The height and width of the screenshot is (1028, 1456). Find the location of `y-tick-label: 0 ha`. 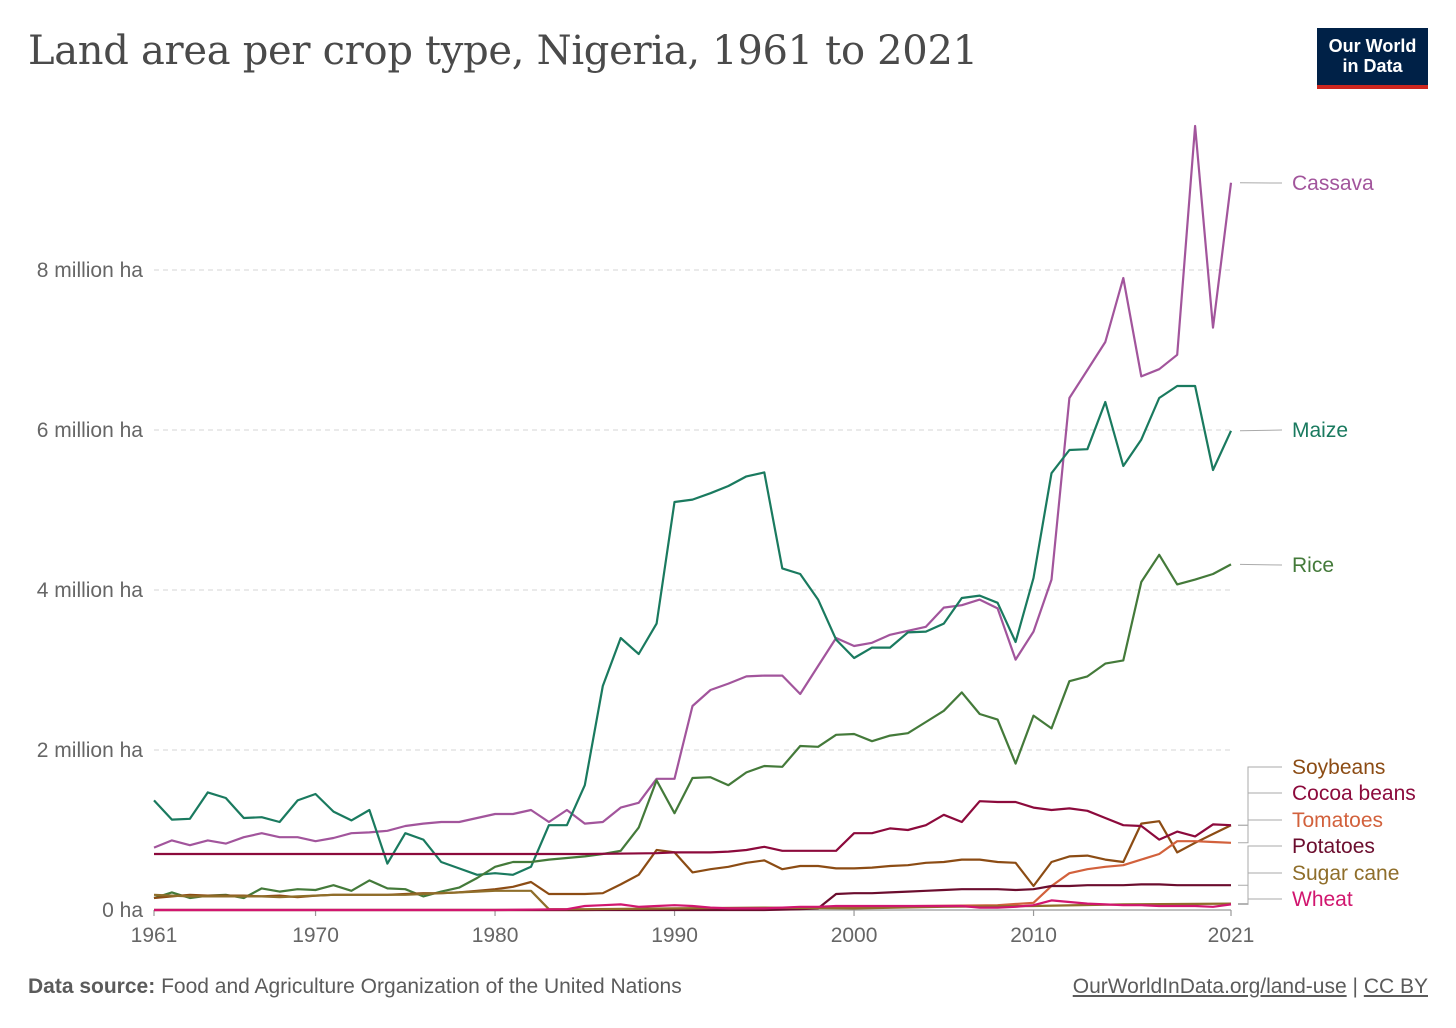

y-tick-label: 0 ha is located at coordinates (122, 910).